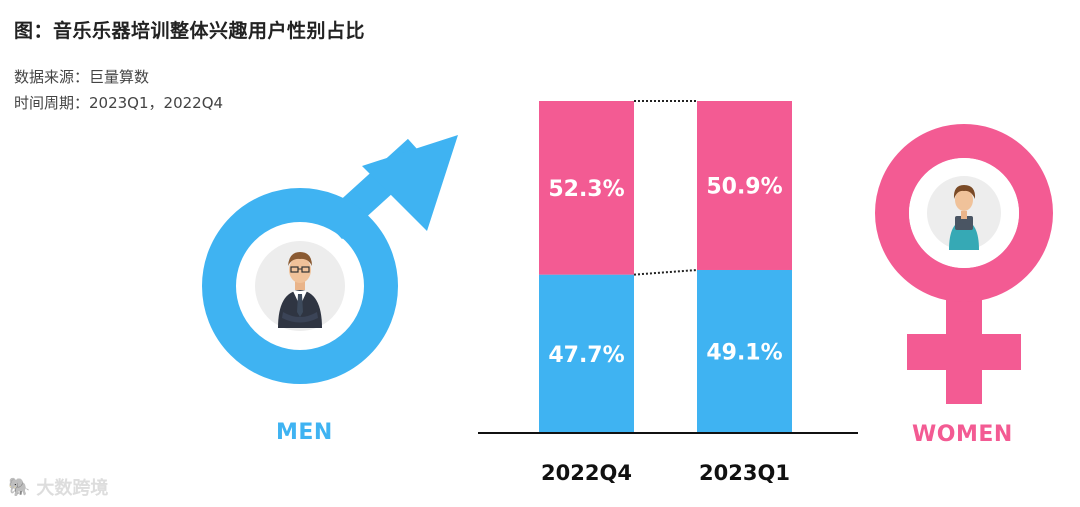  Describe the element at coordinates (300, 290) in the screenshot. I see `man-avatar-icon` at that location.